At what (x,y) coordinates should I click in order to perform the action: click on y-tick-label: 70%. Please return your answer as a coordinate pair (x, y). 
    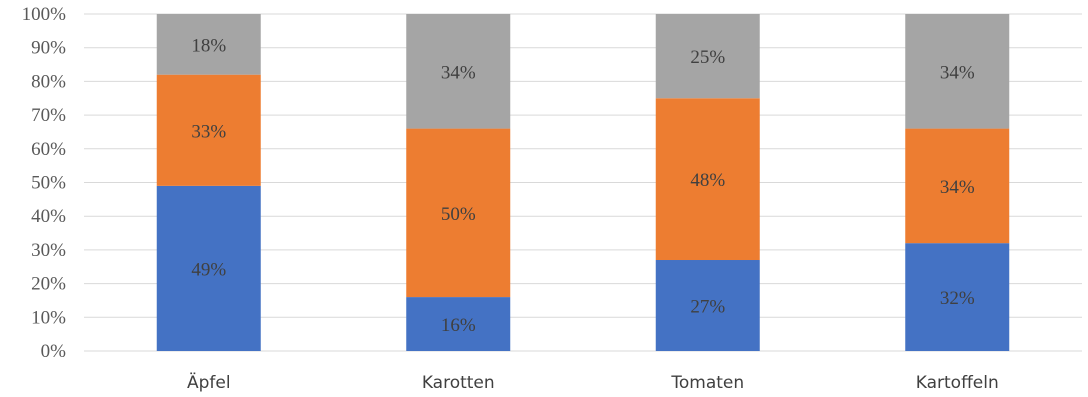
    Looking at the image, I should click on (48, 115).